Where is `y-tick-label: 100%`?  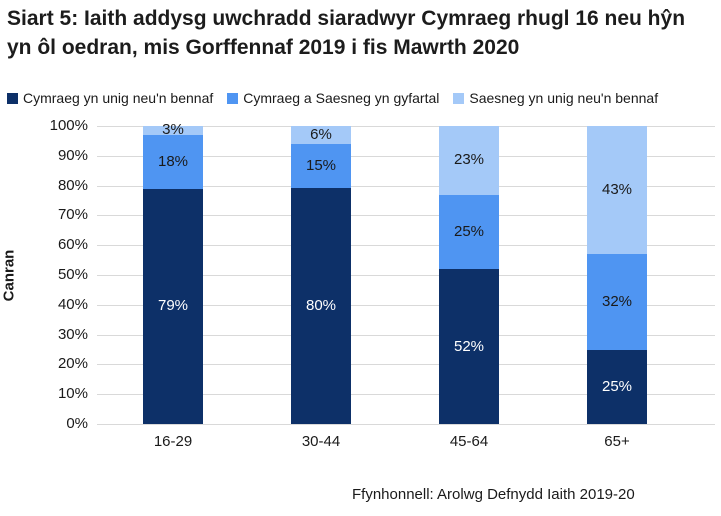 y-tick-label: 100% is located at coordinates (68, 125).